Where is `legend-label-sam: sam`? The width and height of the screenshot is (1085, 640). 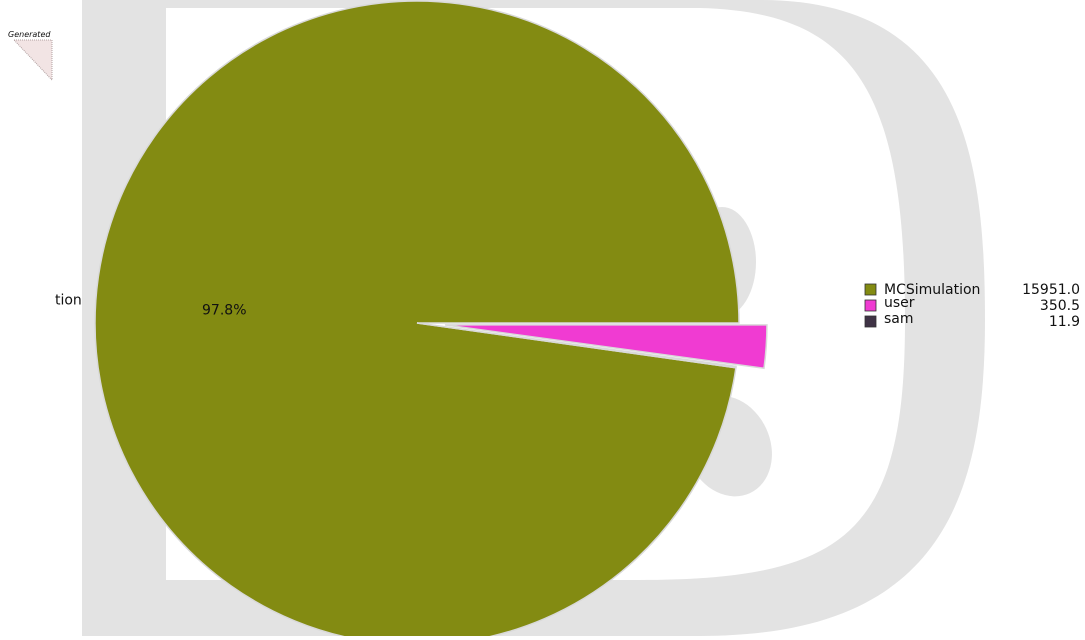 legend-label-sam: sam is located at coordinates (899, 319).